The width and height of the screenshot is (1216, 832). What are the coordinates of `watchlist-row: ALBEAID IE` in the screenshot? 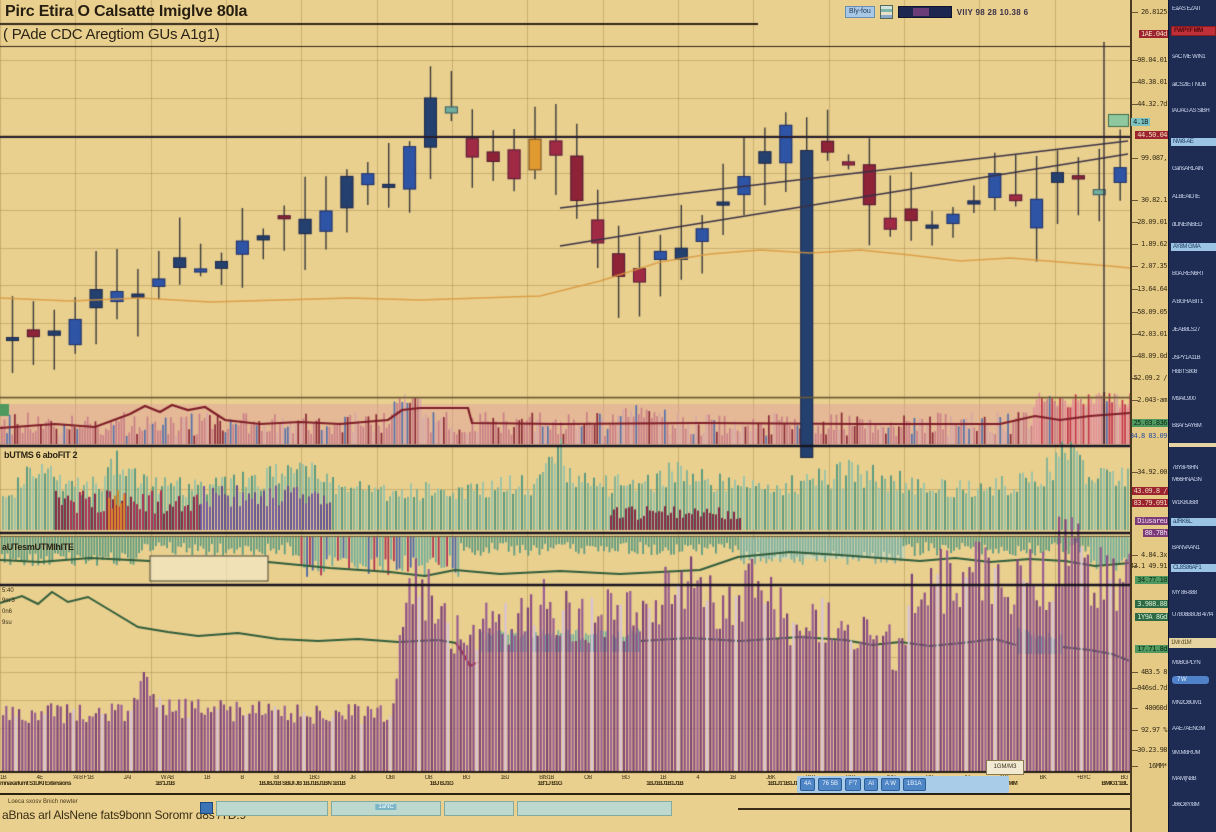 It's located at (1186, 197).